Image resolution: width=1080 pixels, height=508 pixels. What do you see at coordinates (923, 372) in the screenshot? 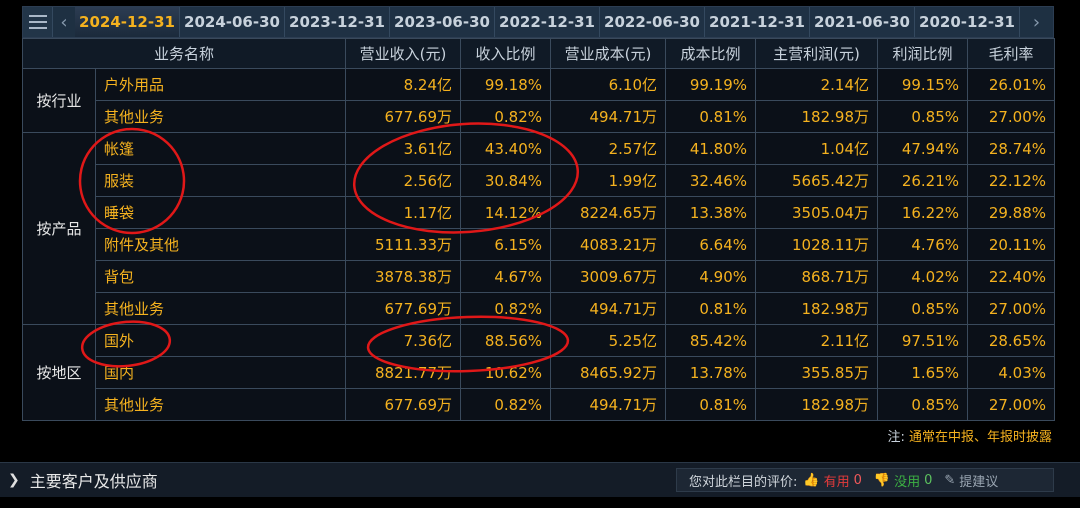
I see `cell-profit-ratio: 1.65%` at bounding box center [923, 372].